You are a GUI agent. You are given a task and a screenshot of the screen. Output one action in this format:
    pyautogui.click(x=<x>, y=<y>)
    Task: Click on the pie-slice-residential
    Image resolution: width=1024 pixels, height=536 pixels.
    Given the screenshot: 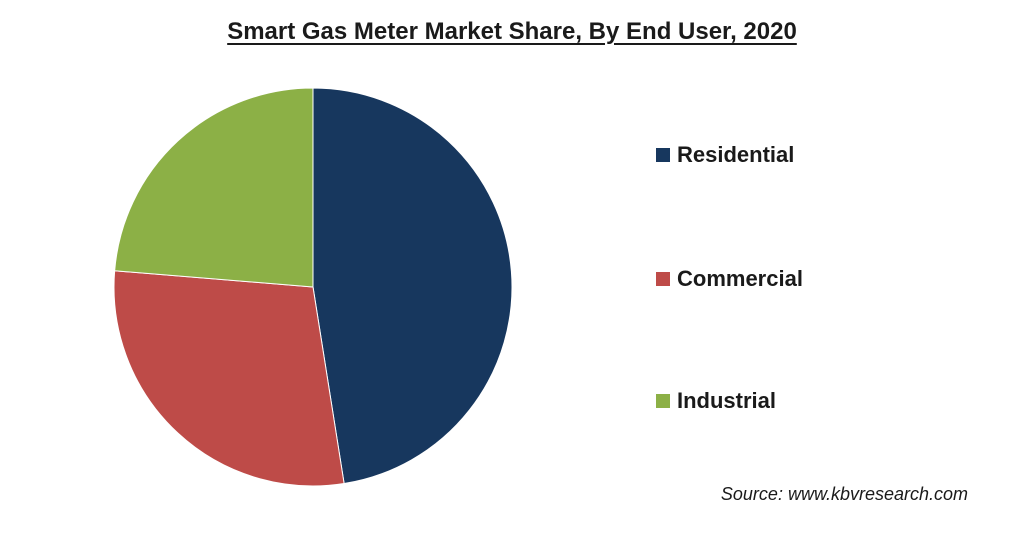 What is the action you would take?
    pyautogui.click(x=412, y=286)
    